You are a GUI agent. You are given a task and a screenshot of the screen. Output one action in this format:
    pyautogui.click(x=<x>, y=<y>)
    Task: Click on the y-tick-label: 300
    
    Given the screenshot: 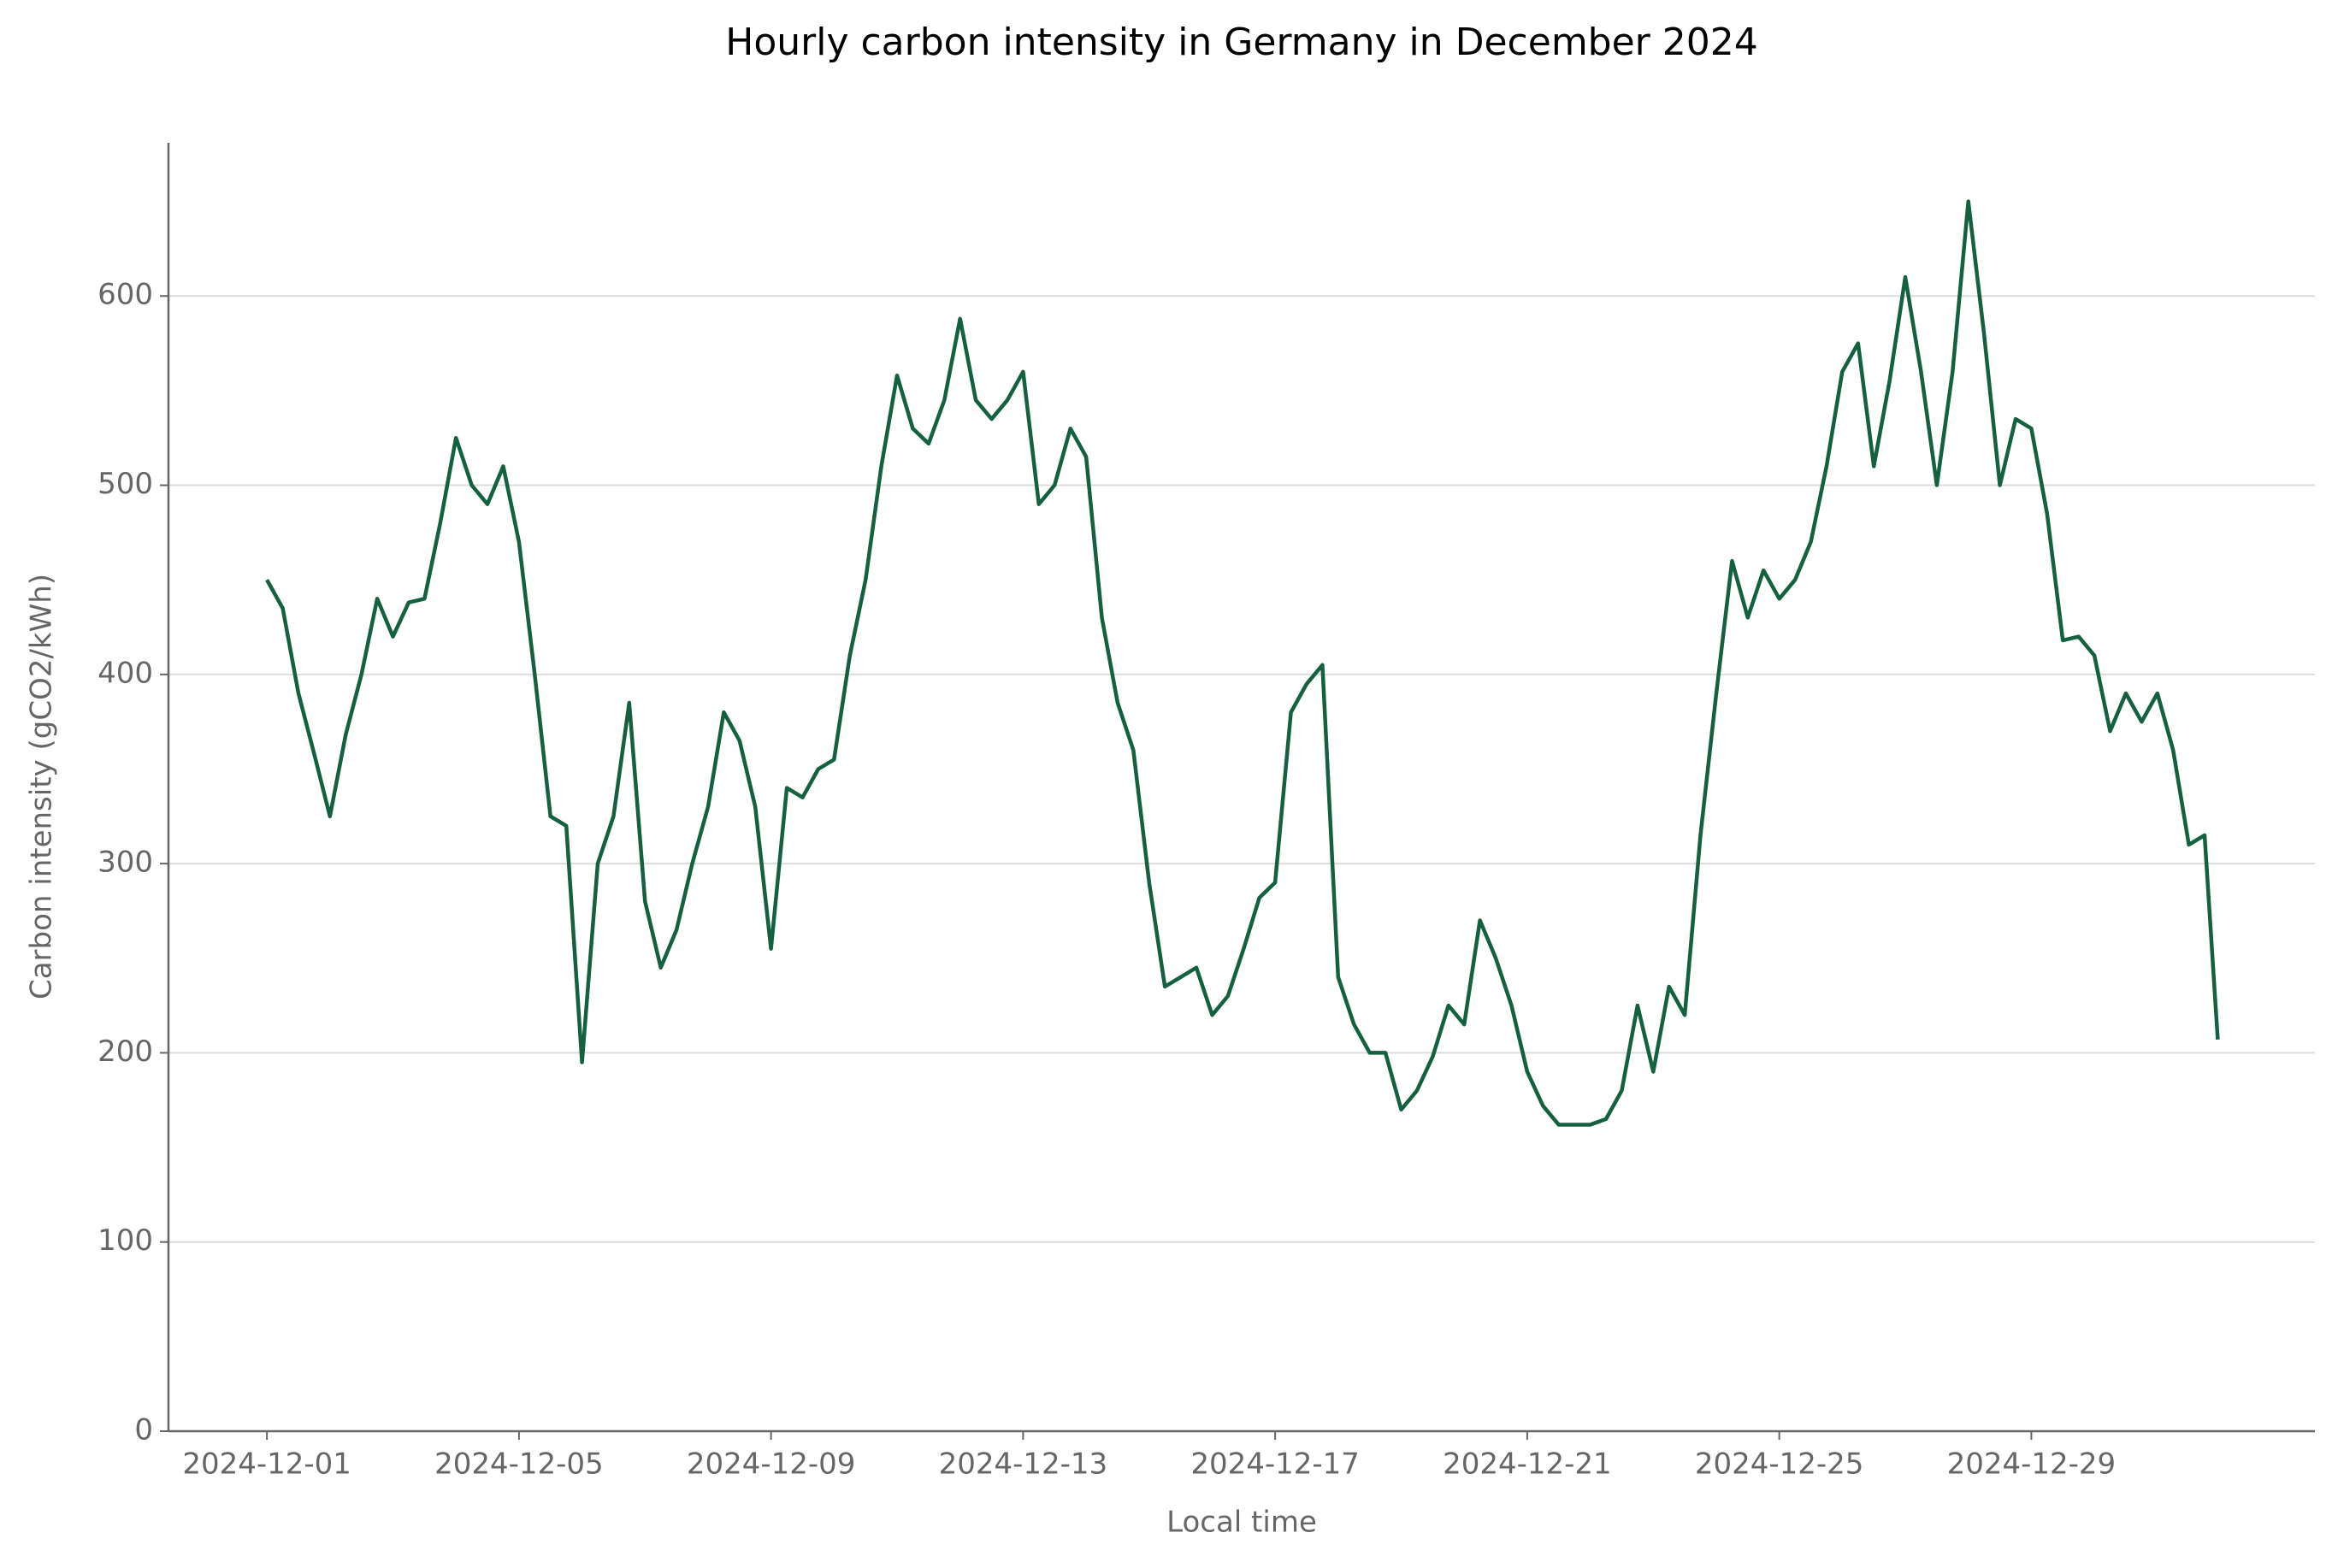 What is the action you would take?
    pyautogui.click(x=125, y=863)
    